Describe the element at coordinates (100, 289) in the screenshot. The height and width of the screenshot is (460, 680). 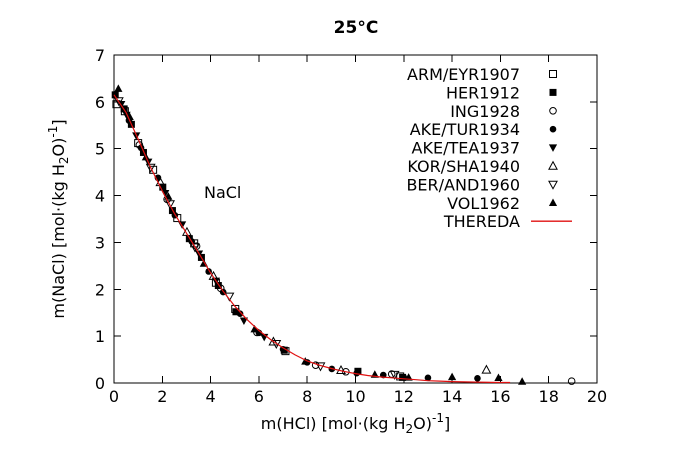
I see `y-tick-label: 2` at that location.